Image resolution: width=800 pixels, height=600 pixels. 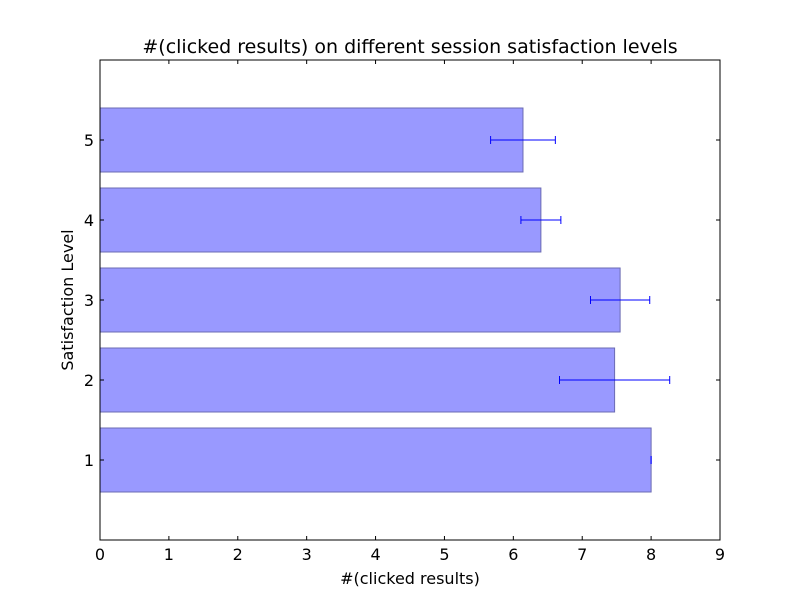 What do you see at coordinates (651, 554) in the screenshot?
I see `x-tick-label: 8` at bounding box center [651, 554].